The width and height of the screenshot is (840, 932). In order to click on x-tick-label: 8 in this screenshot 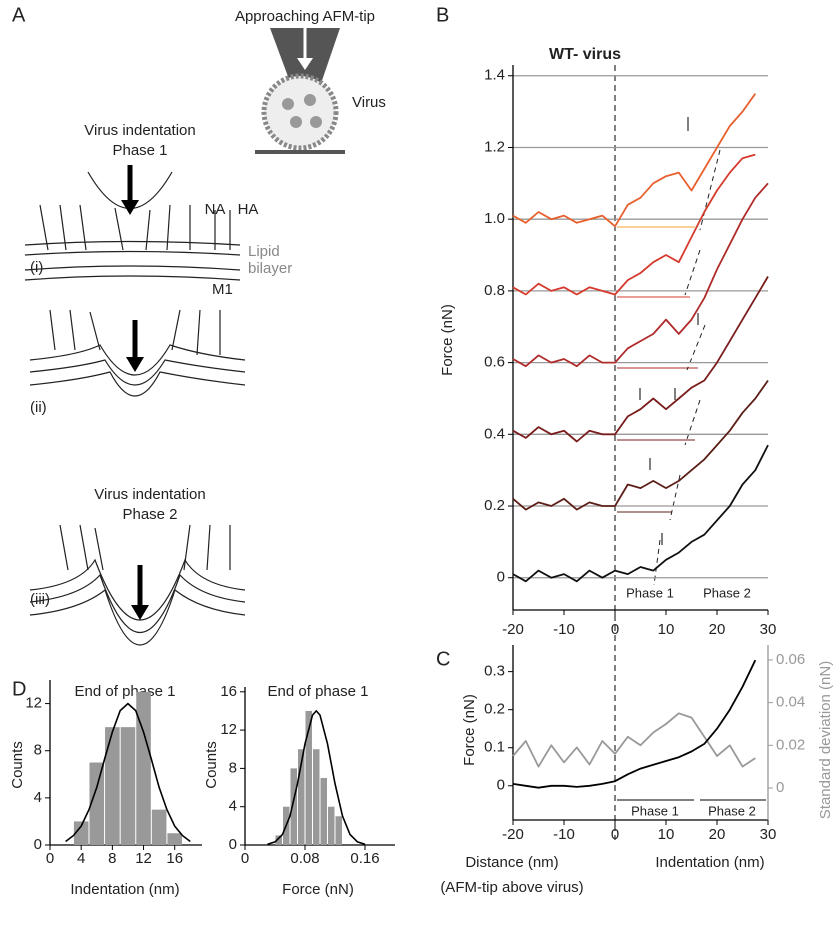, I will do `click(112, 858)`.